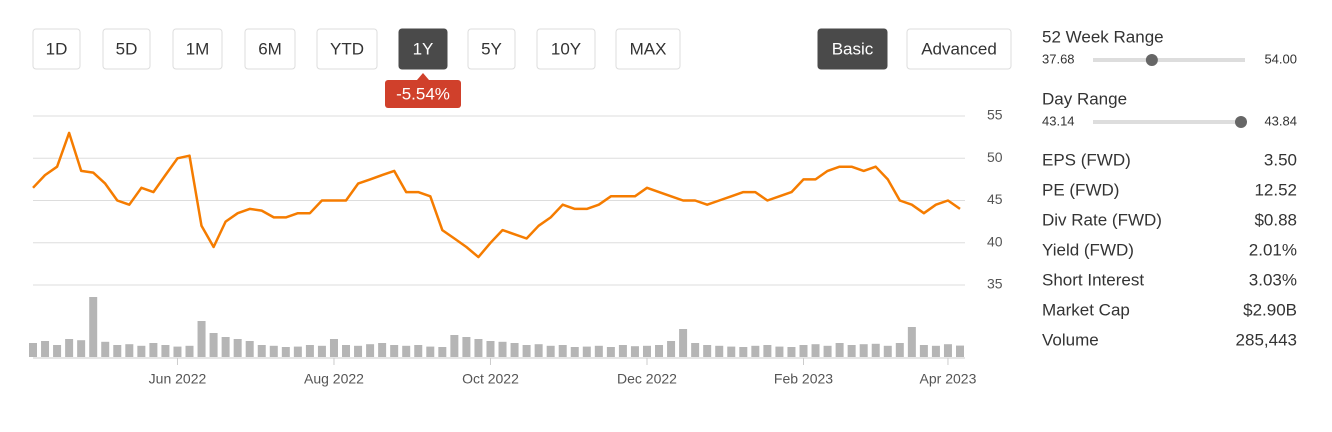 The image size is (1332, 432). Describe the element at coordinates (1275, 219) in the screenshot. I see `stat-value: $0.88` at that location.